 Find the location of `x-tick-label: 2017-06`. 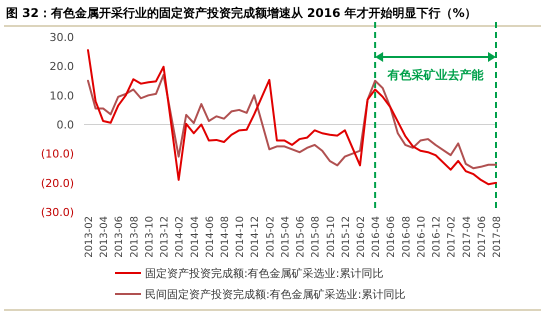

x-tick-label: 2017-06 is located at coordinates (482, 237).